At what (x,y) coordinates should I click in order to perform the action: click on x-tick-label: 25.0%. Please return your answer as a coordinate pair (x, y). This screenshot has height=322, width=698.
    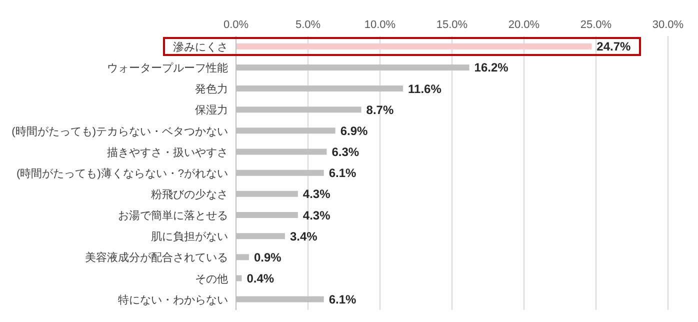
    Looking at the image, I should click on (596, 25).